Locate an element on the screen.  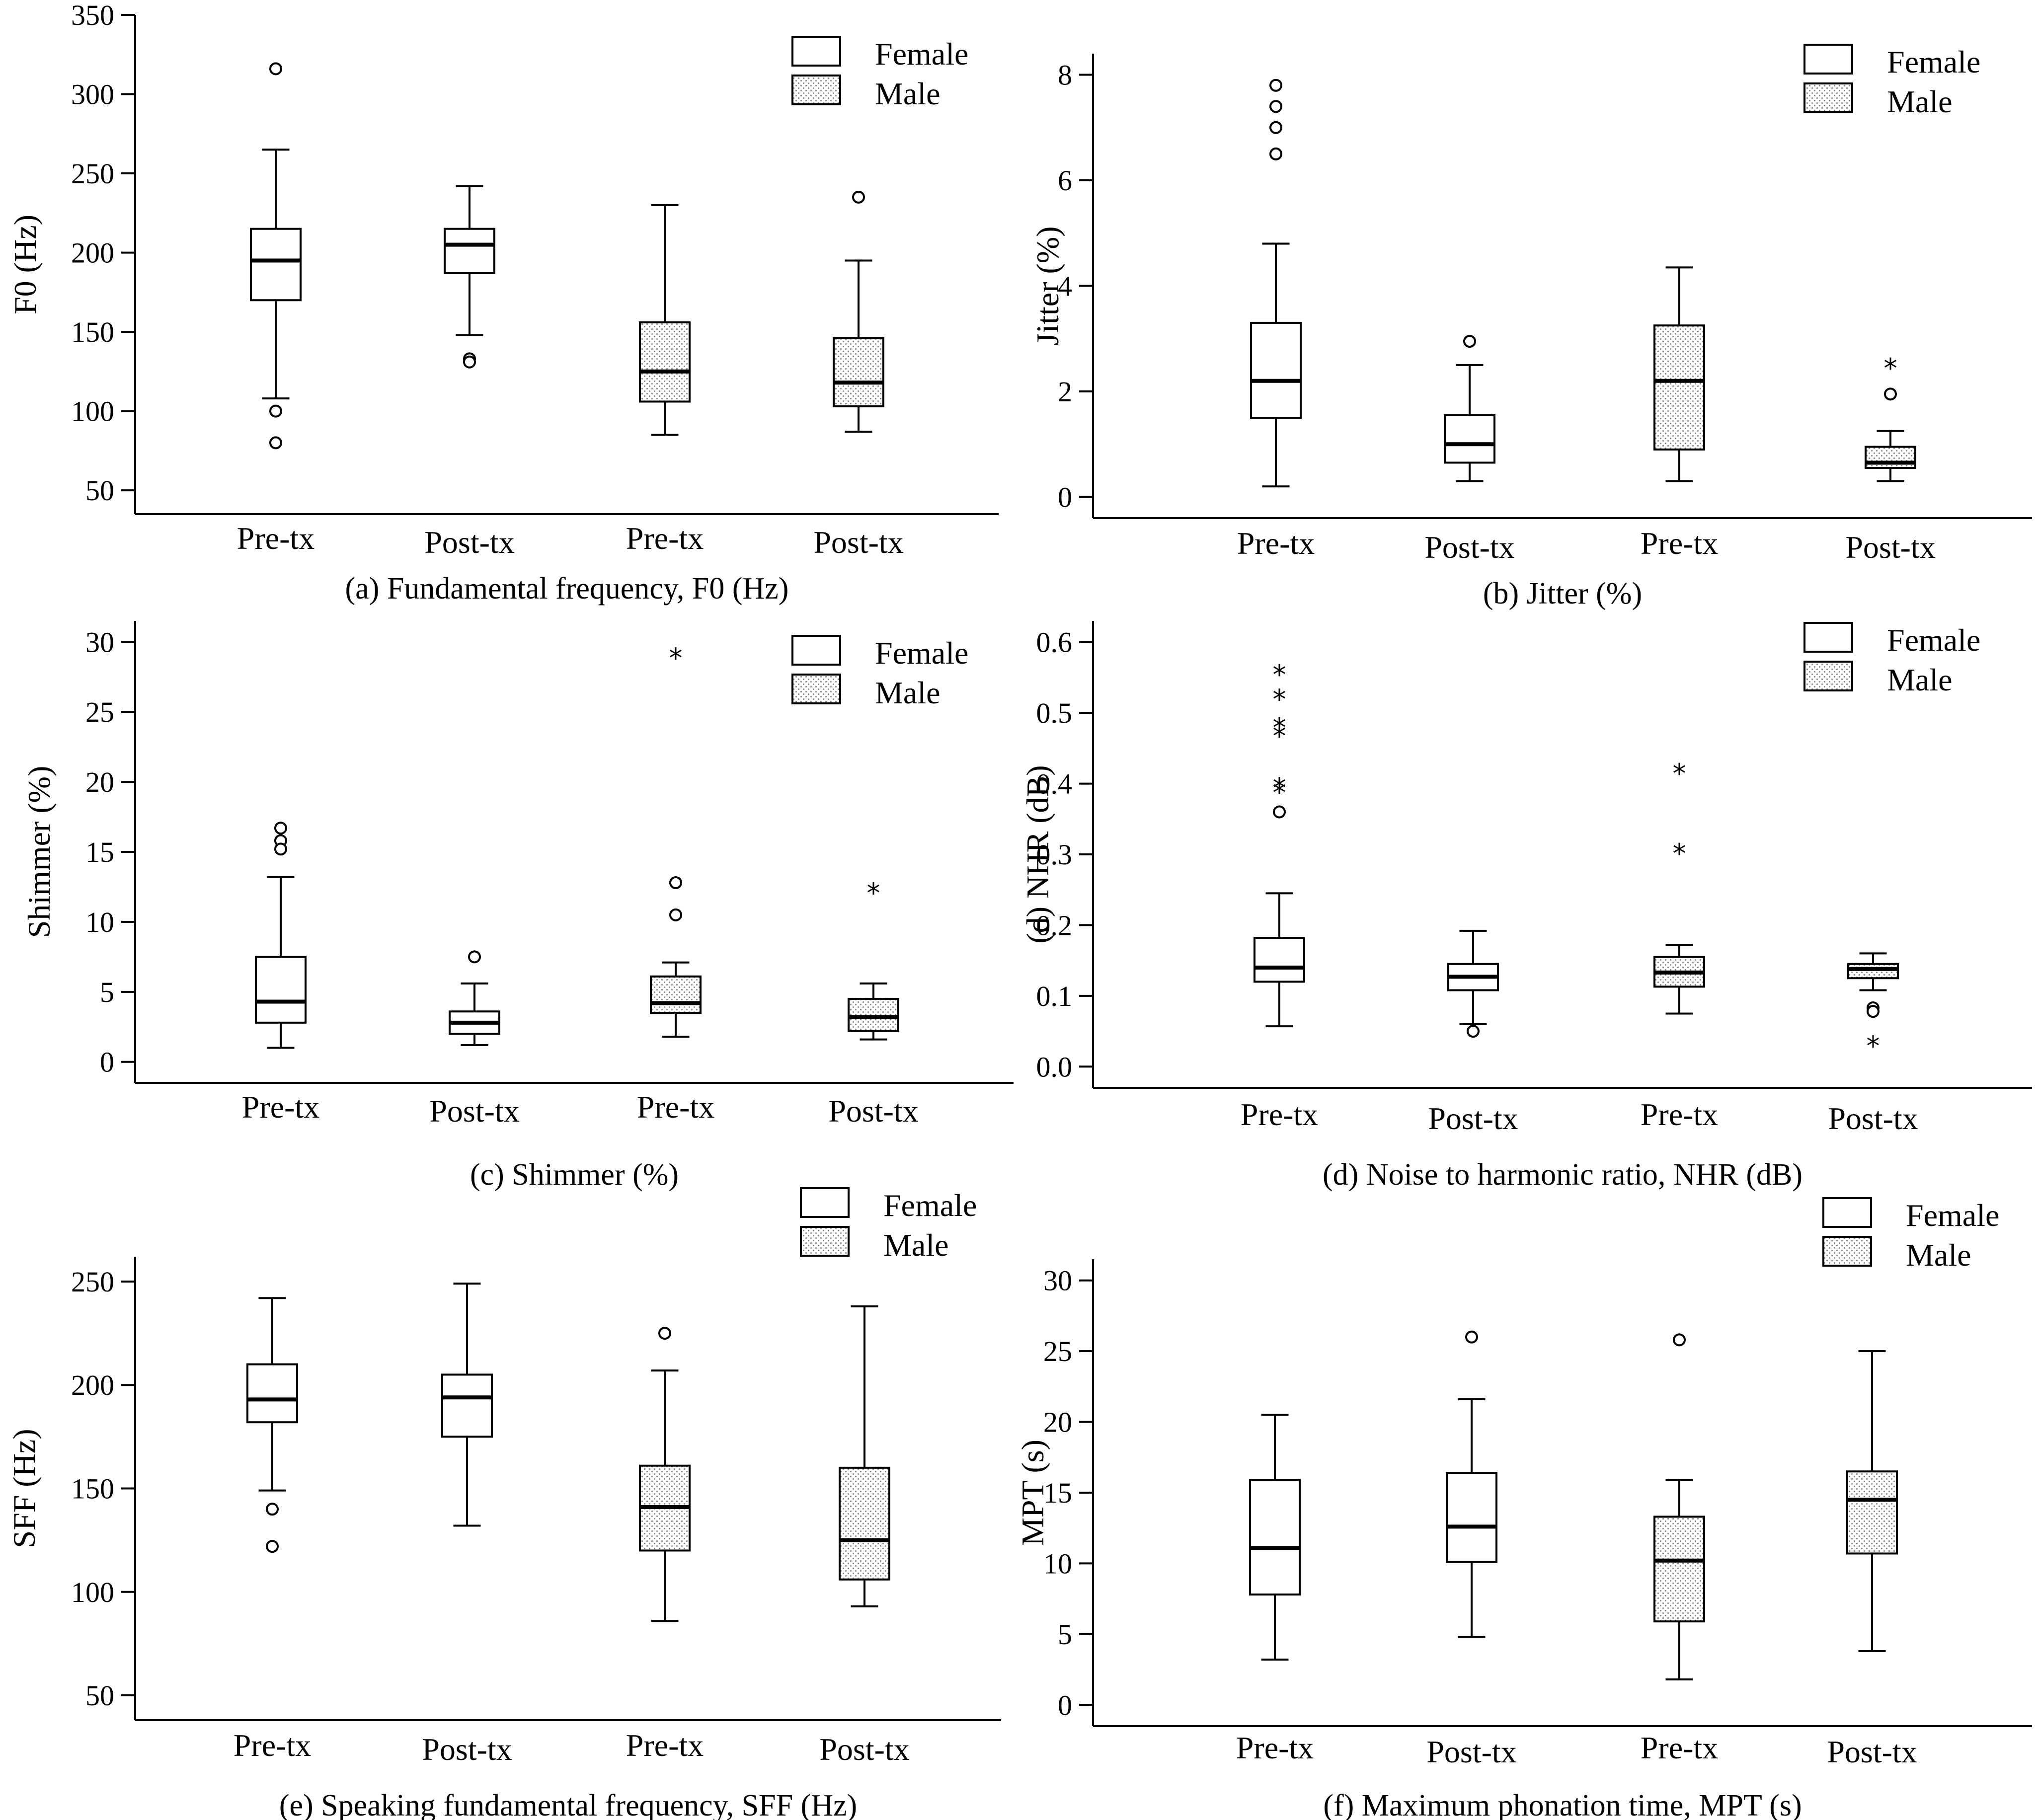
y-tick-label: 20 is located at coordinates (99, 782).